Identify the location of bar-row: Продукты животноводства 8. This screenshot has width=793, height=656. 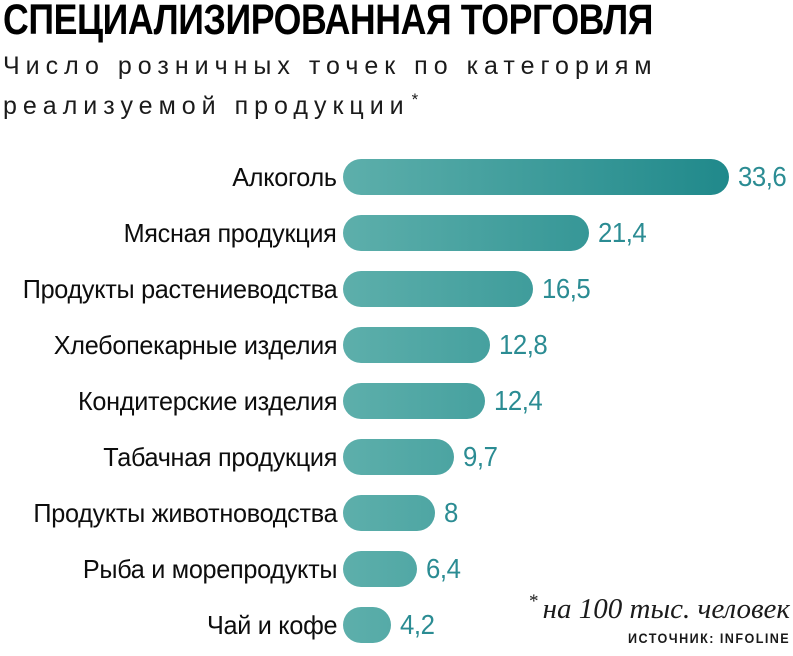
(396, 513).